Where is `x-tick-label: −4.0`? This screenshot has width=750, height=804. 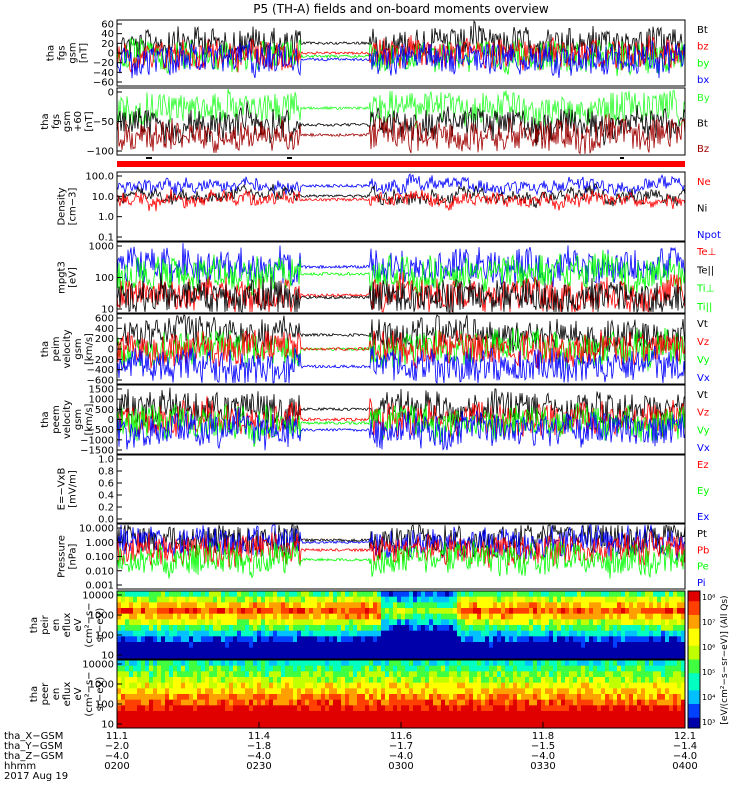 x-tick-label: −4.0 is located at coordinates (259, 756).